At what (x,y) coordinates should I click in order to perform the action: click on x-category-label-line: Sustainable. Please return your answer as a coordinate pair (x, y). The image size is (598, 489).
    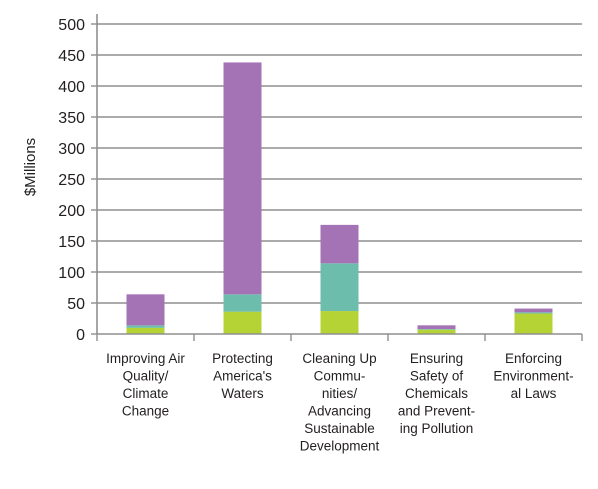
    Looking at the image, I should click on (339, 428).